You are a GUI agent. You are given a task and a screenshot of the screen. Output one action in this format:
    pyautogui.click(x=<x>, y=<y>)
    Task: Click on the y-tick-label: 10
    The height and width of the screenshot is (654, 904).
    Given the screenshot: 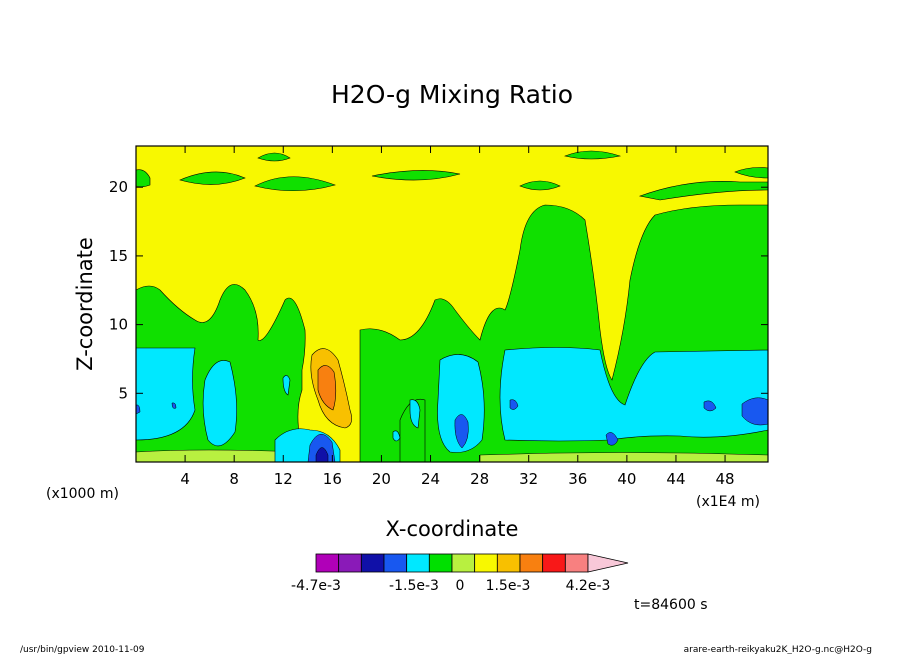 What is the action you would take?
    pyautogui.click(x=118, y=325)
    